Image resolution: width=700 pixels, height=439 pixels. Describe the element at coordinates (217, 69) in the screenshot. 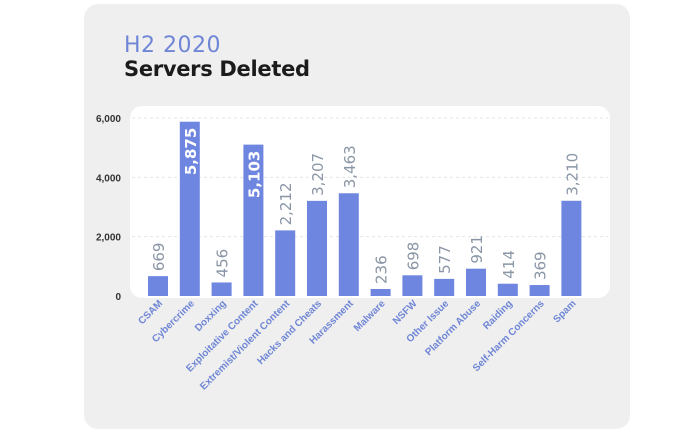

I see `chart-title: Servers Deleted` at that location.